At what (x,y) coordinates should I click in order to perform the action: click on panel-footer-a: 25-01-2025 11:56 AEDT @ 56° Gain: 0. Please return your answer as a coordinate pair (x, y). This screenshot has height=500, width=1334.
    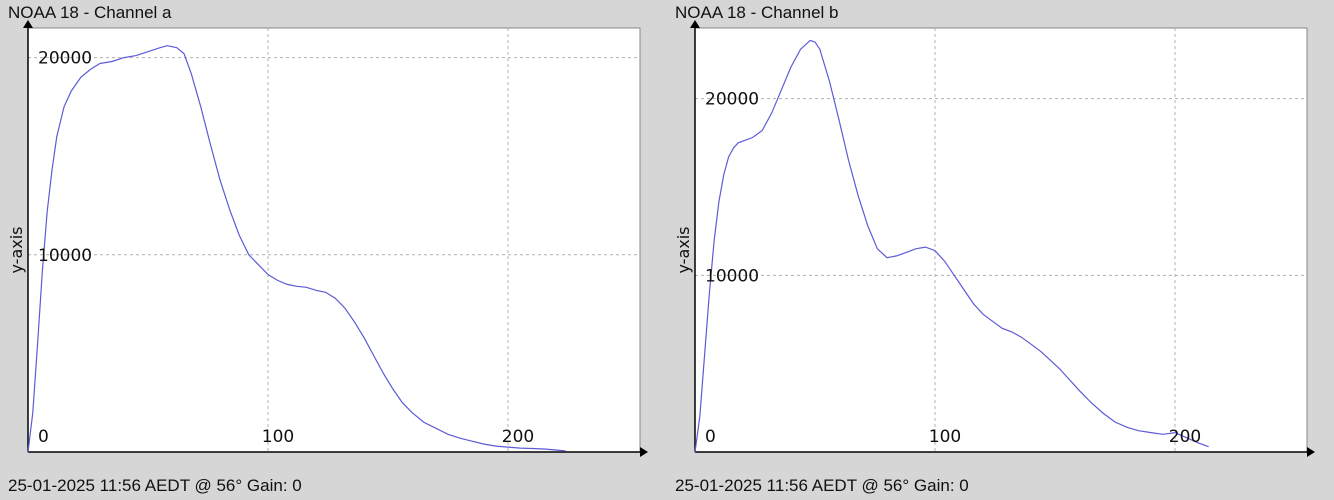
    Looking at the image, I should click on (155, 485).